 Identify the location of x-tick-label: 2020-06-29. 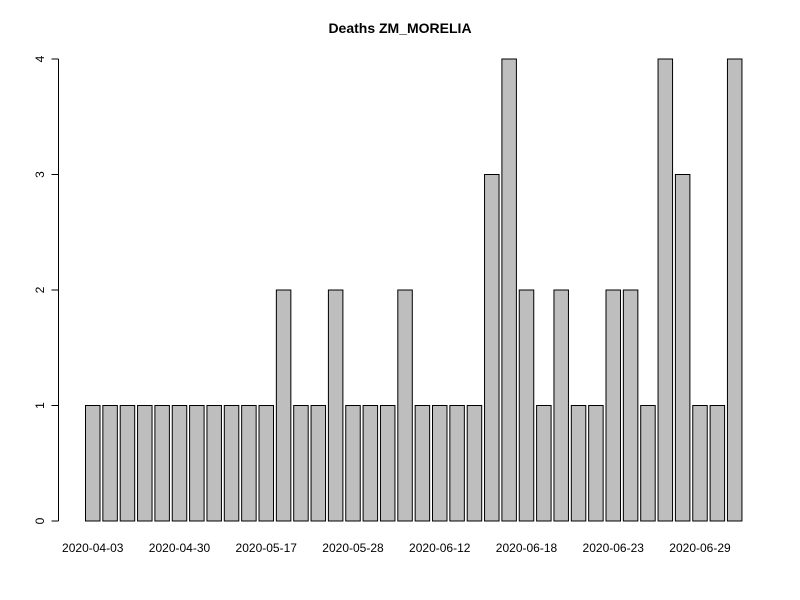
(700, 548).